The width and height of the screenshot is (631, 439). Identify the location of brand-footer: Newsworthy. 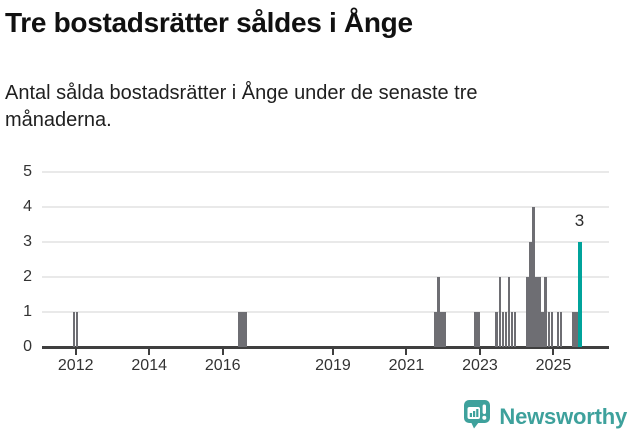
(545, 416).